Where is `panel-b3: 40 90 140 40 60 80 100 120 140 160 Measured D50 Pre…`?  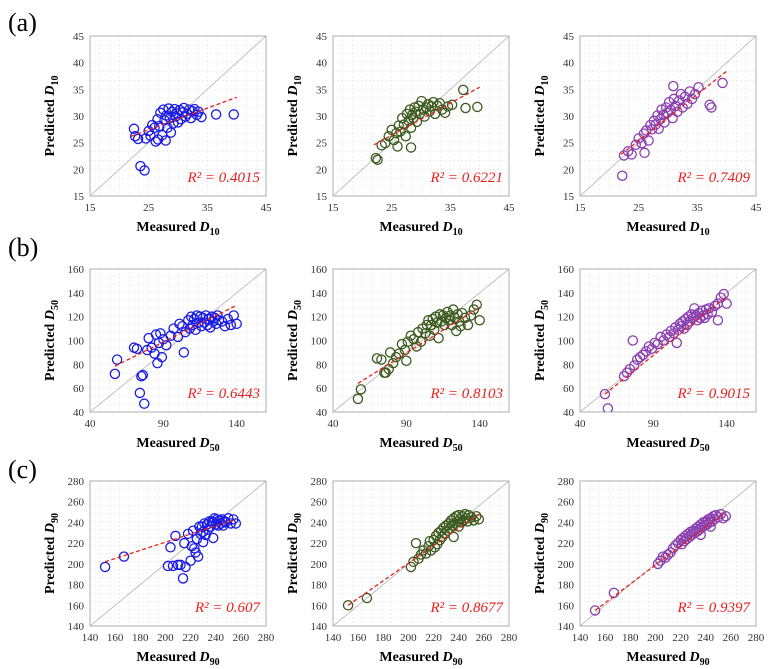
panel-b3: 40 90 140 40 60 80 100 120 140 160 Measured D50 Pre… is located at coordinates (645, 359).